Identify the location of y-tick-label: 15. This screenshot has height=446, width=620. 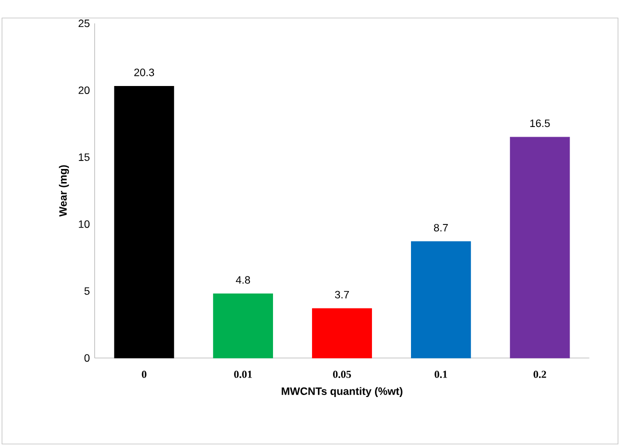
(84, 157).